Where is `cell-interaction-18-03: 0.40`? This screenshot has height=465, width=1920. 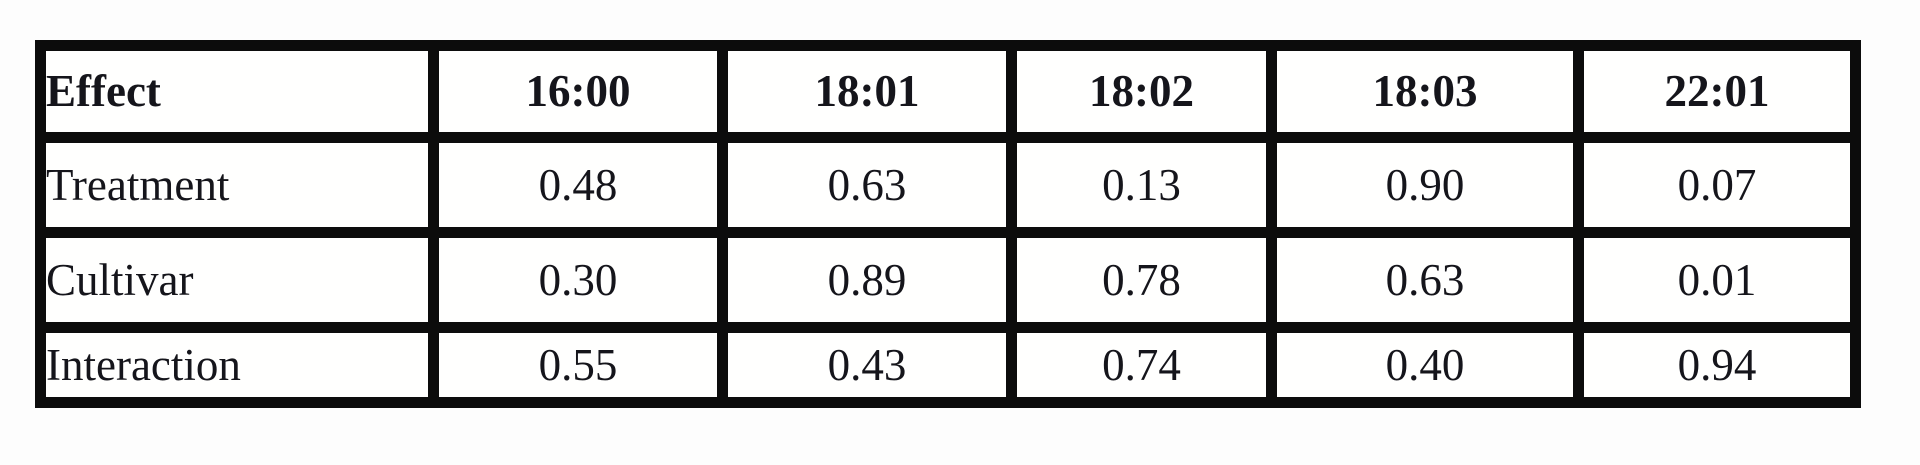 cell-interaction-18-03: 0.40 is located at coordinates (1425, 365).